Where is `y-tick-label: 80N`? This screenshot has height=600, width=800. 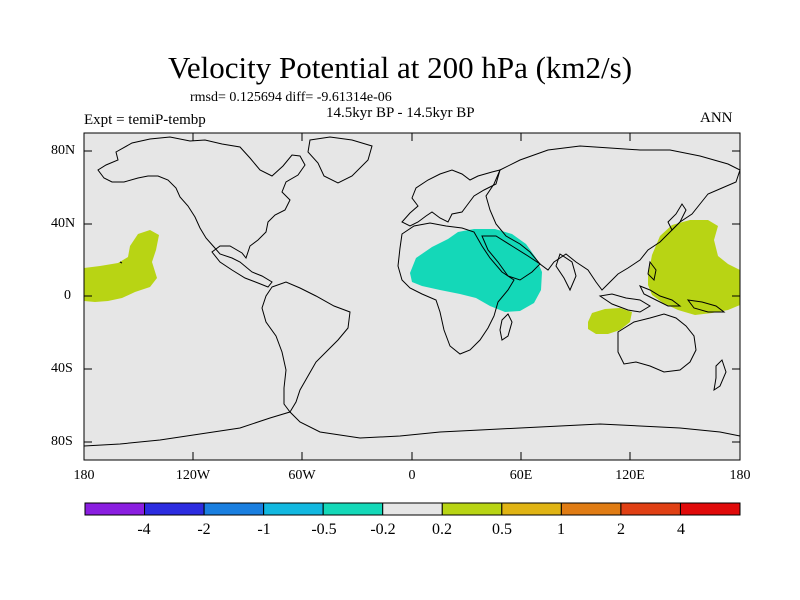 y-tick-label: 80N is located at coordinates (63, 150).